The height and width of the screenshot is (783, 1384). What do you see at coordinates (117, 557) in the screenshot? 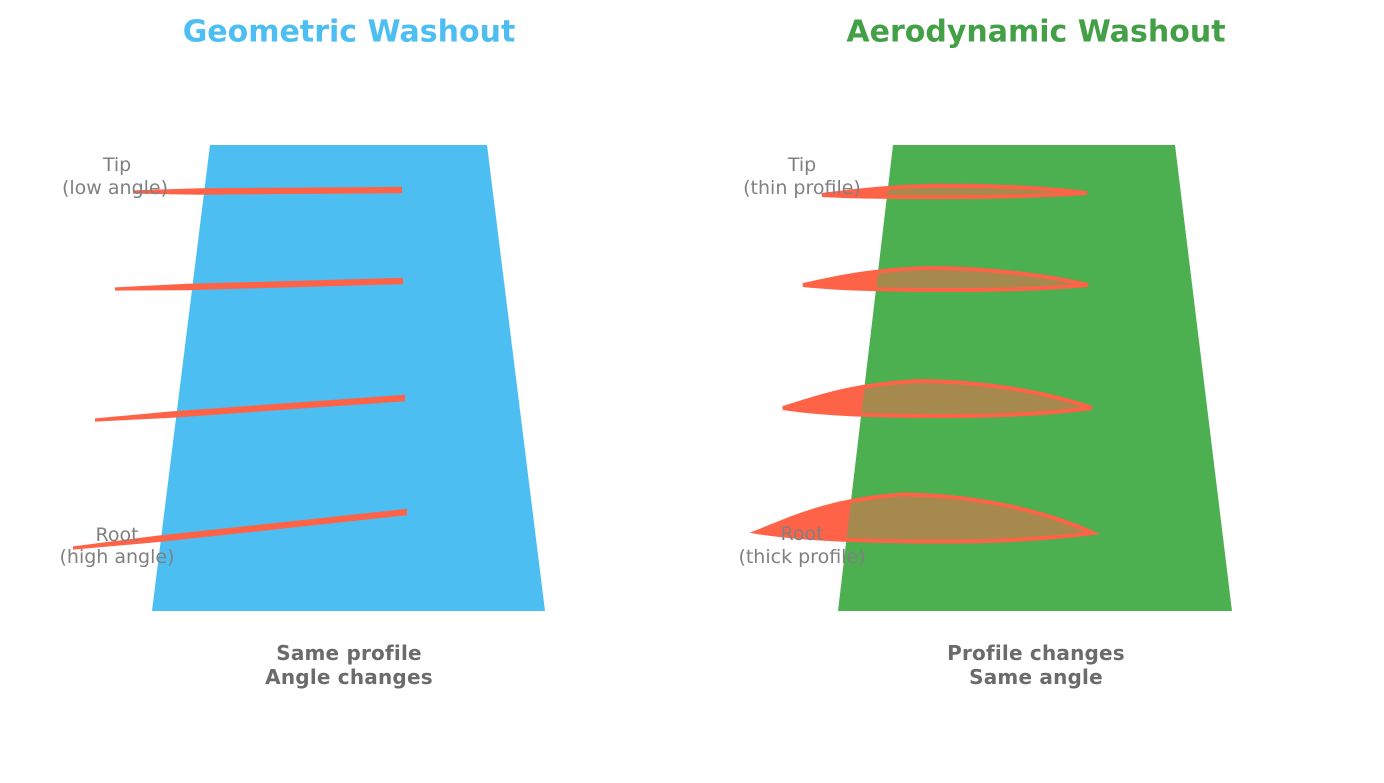
I see `left-root-sublabel: (high angle)` at bounding box center [117, 557].